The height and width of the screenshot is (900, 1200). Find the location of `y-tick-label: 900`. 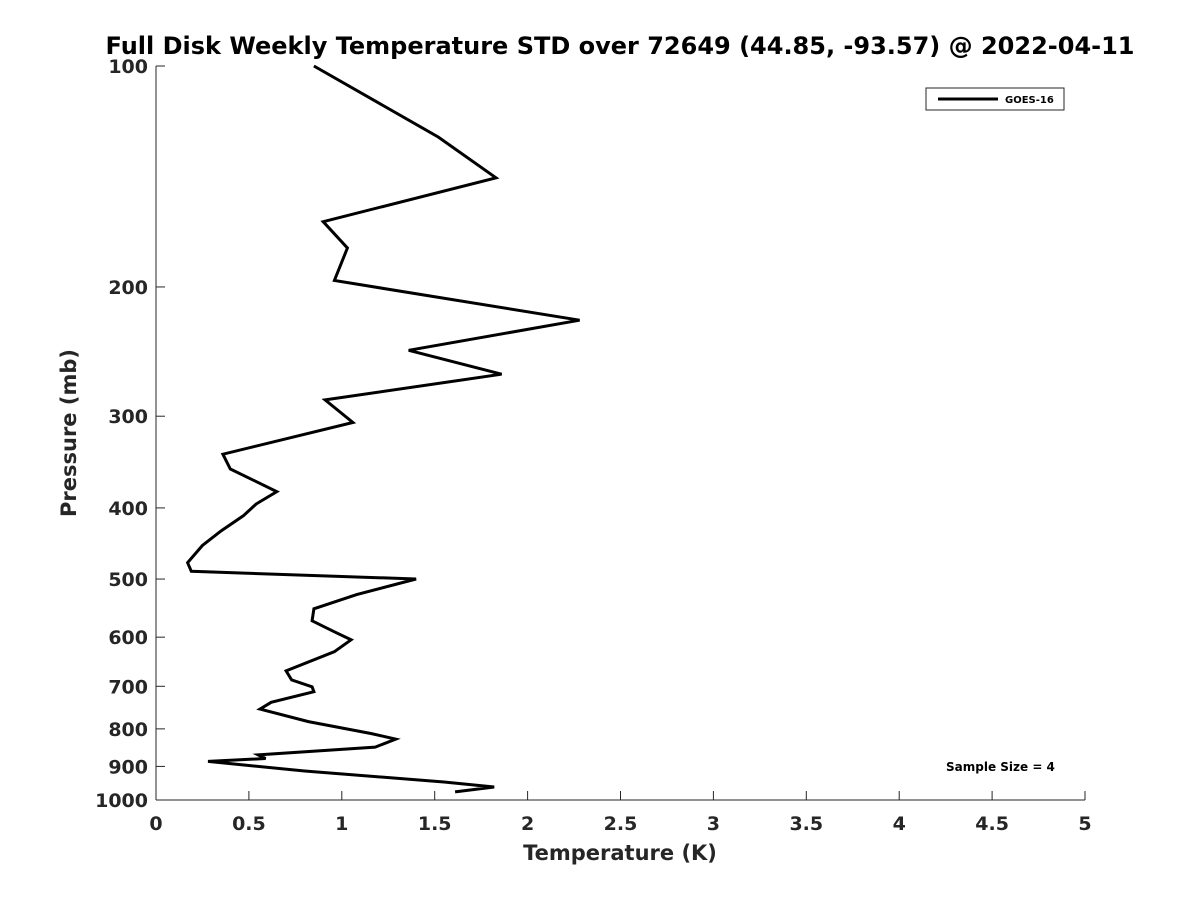

y-tick-label: 900 is located at coordinates (128, 767).